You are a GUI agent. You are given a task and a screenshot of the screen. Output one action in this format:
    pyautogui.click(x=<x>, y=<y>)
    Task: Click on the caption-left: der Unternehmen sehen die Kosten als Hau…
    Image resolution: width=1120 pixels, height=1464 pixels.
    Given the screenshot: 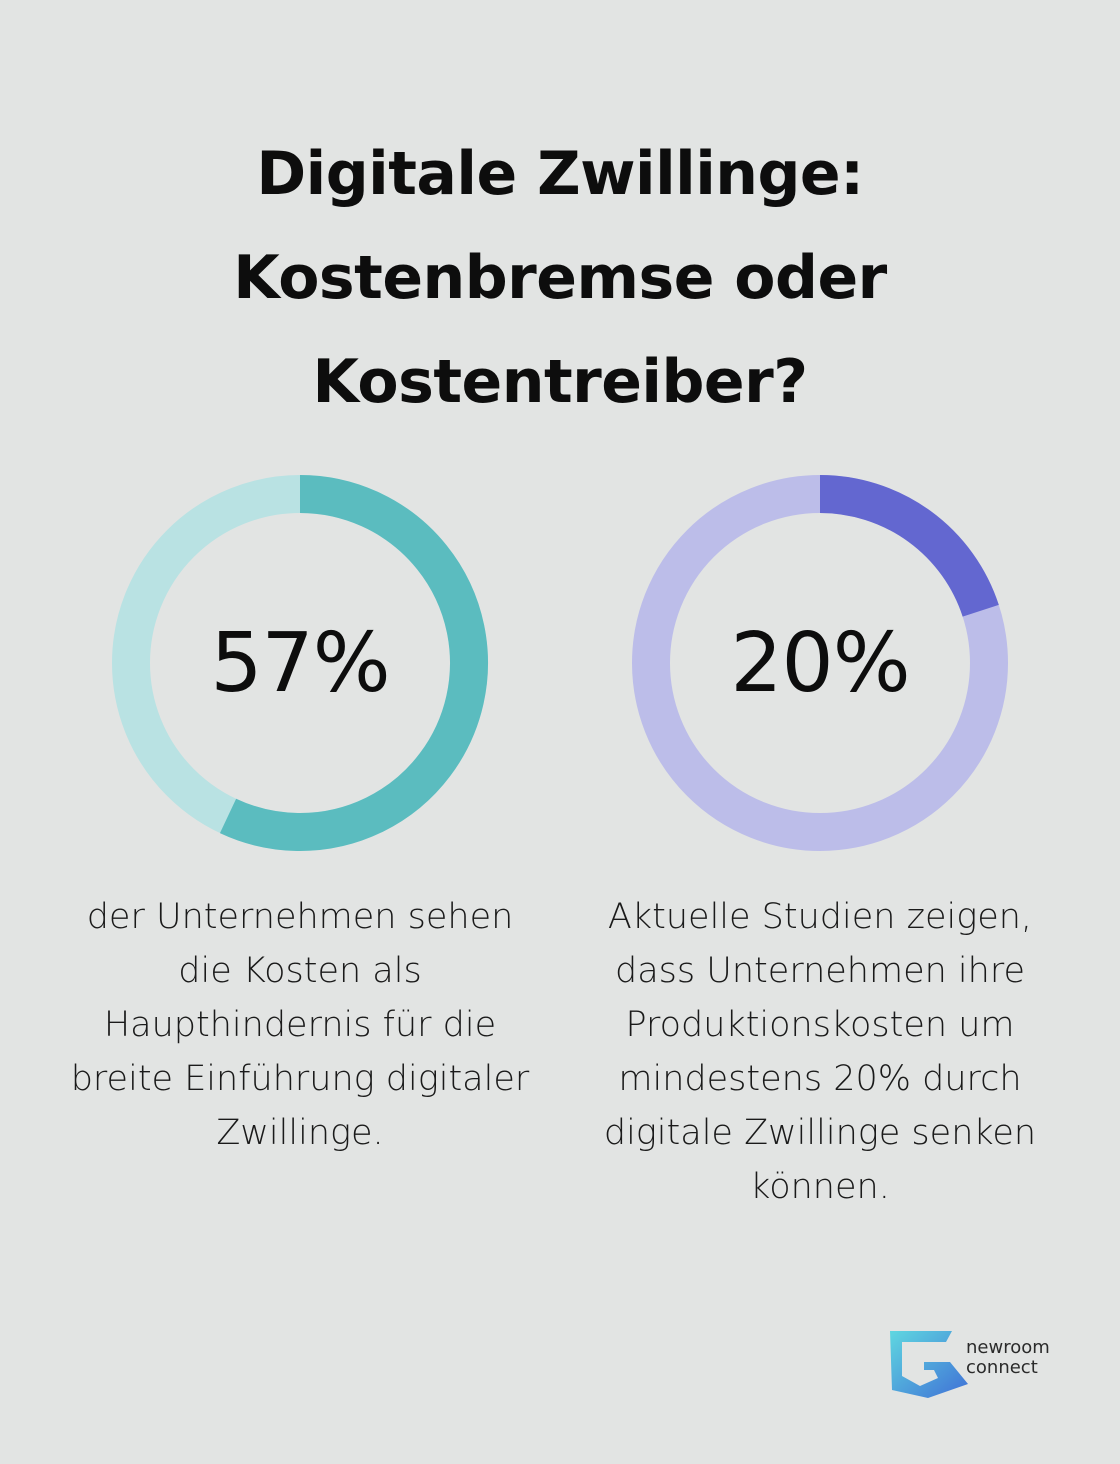 What is the action you would take?
    pyautogui.click(x=300, y=1025)
    